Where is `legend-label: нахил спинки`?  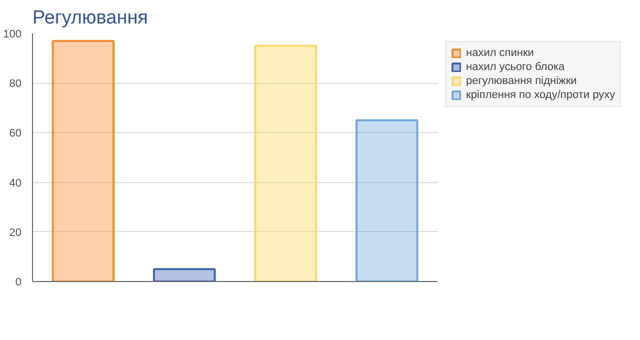
legend-label: нахил спинки is located at coordinates (500, 53).